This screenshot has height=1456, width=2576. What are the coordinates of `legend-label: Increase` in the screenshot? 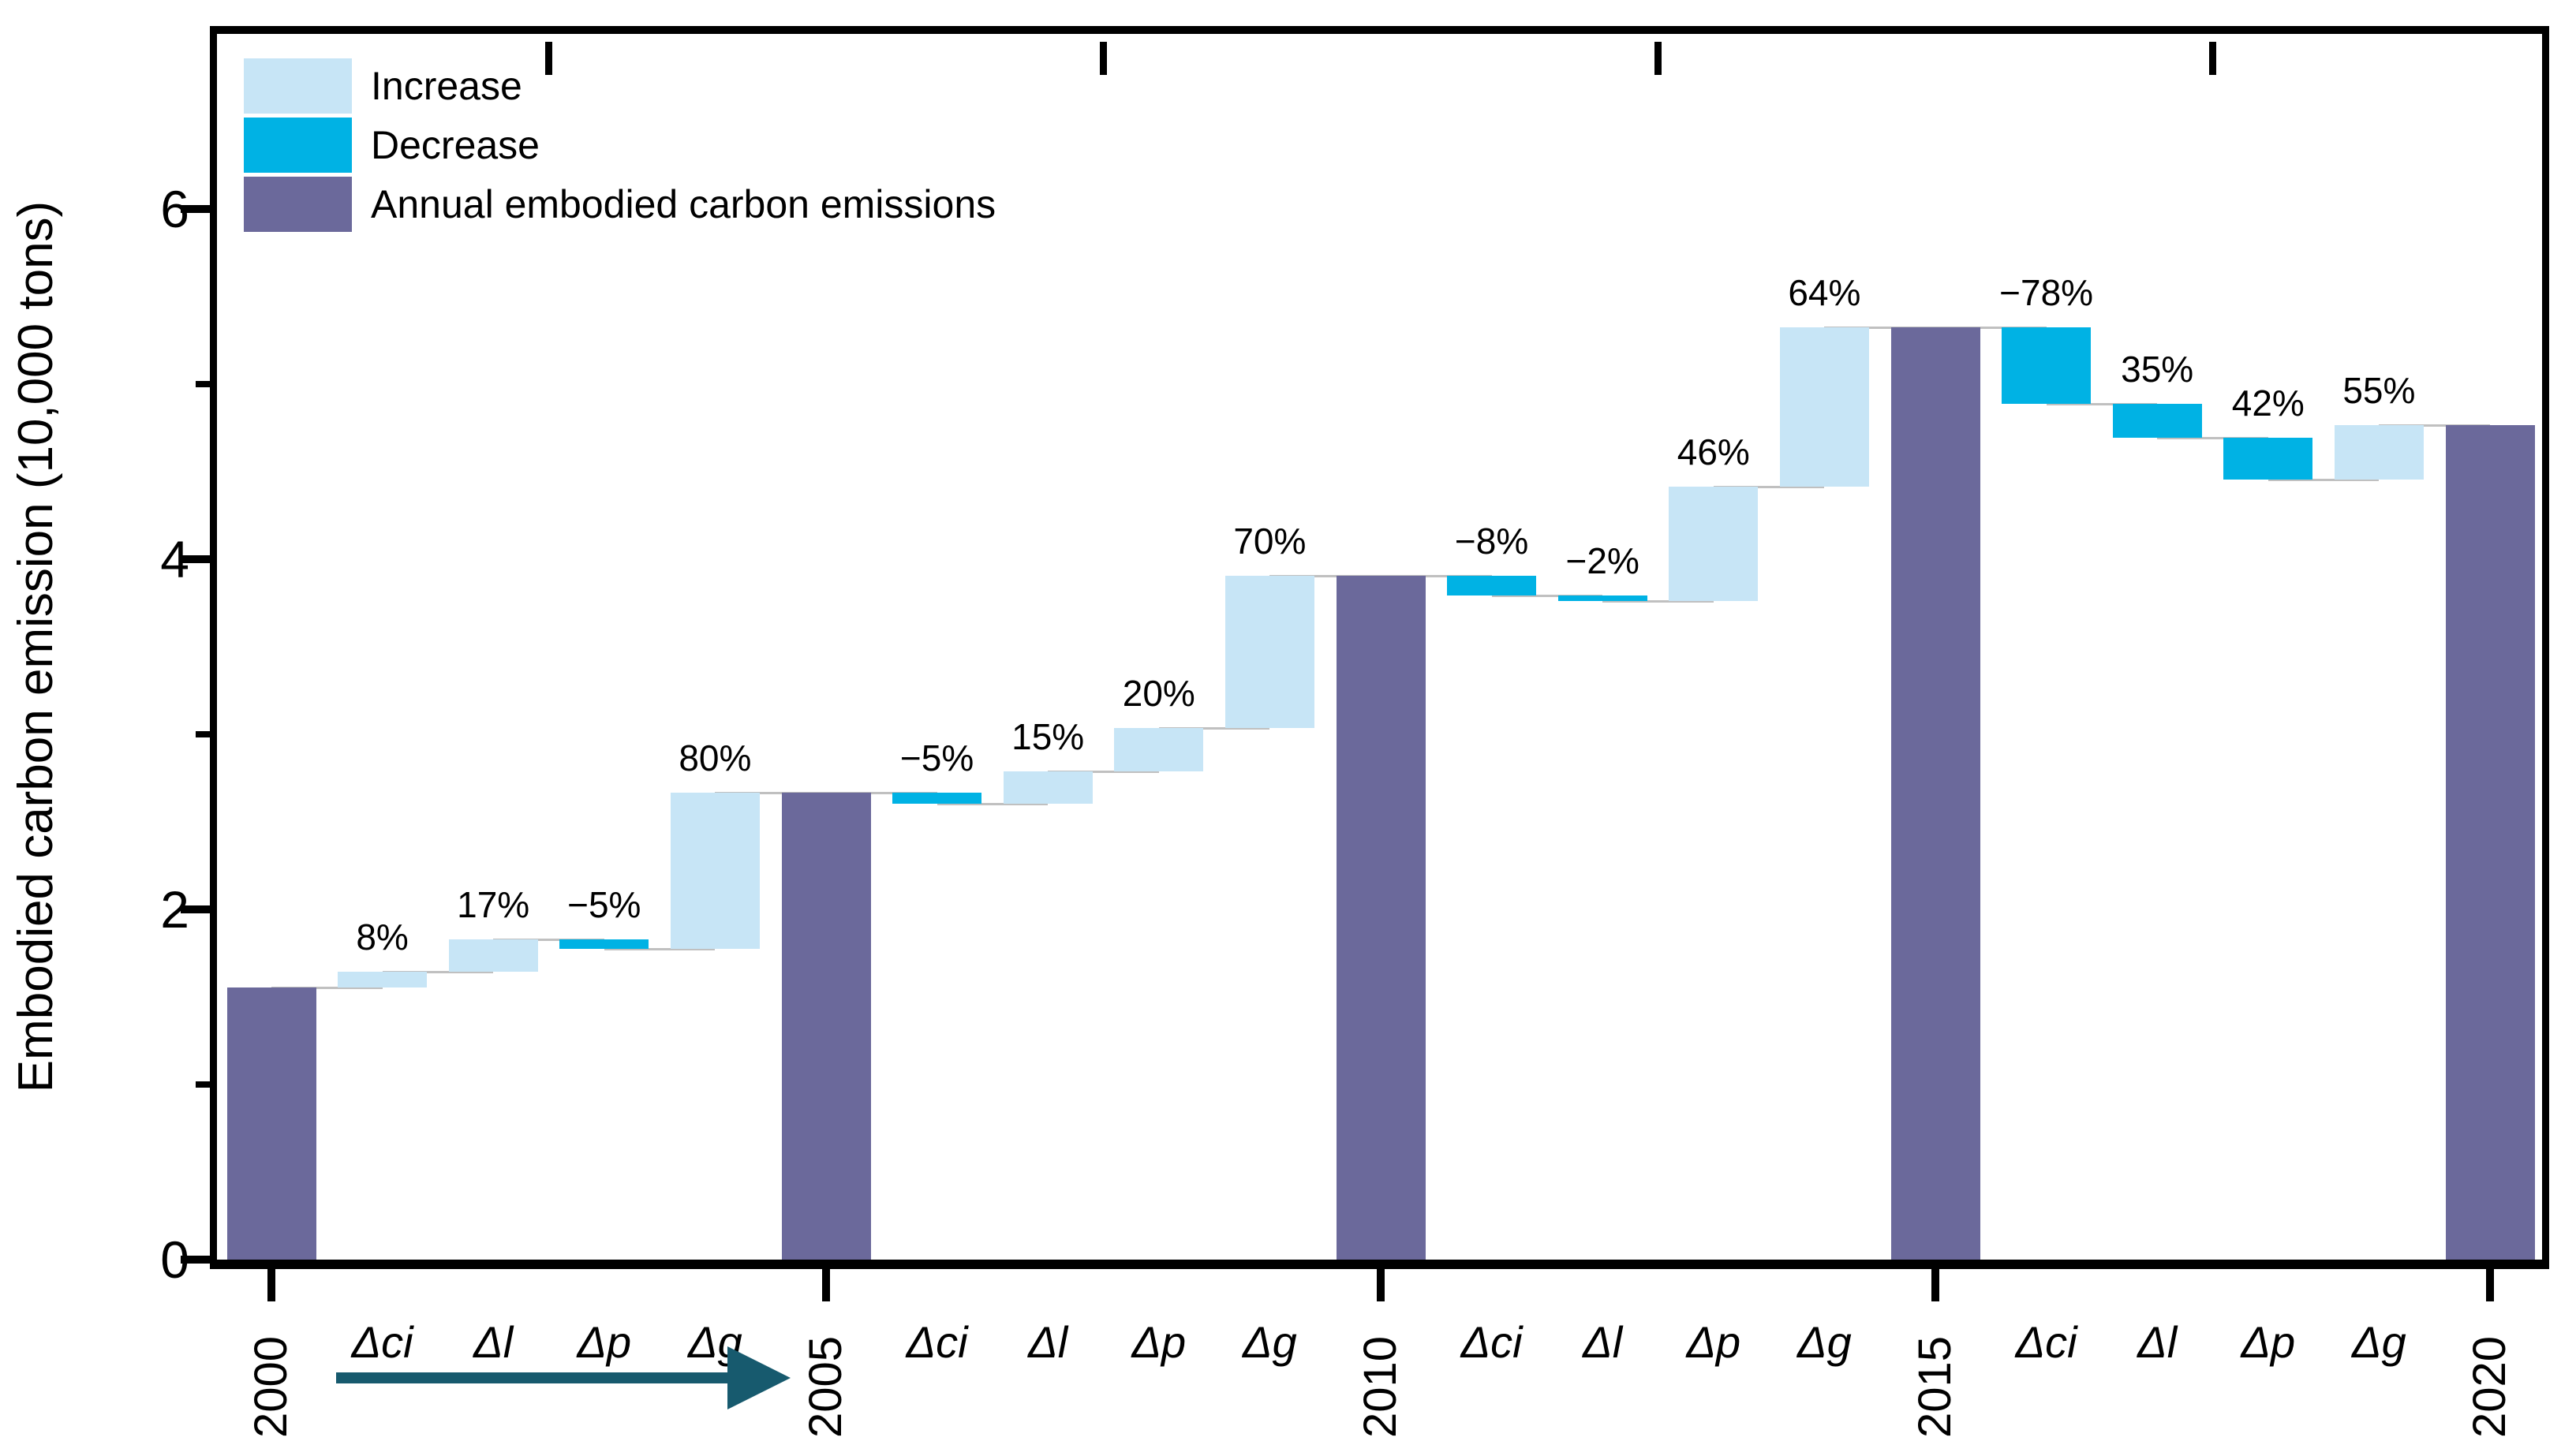 It's located at (446, 86).